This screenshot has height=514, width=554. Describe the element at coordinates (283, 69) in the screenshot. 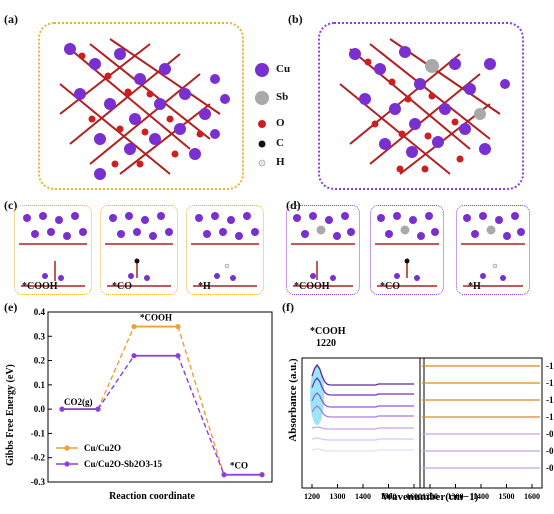

I see `legend-cu: Cu` at that location.